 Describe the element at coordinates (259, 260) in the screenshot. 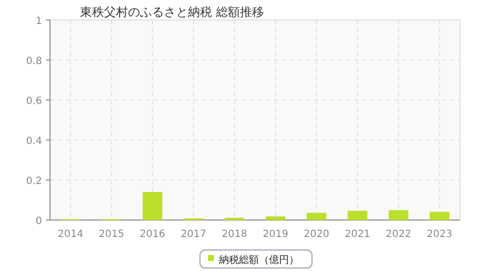

I see `legend-label: 納税総額（億円）` at that location.